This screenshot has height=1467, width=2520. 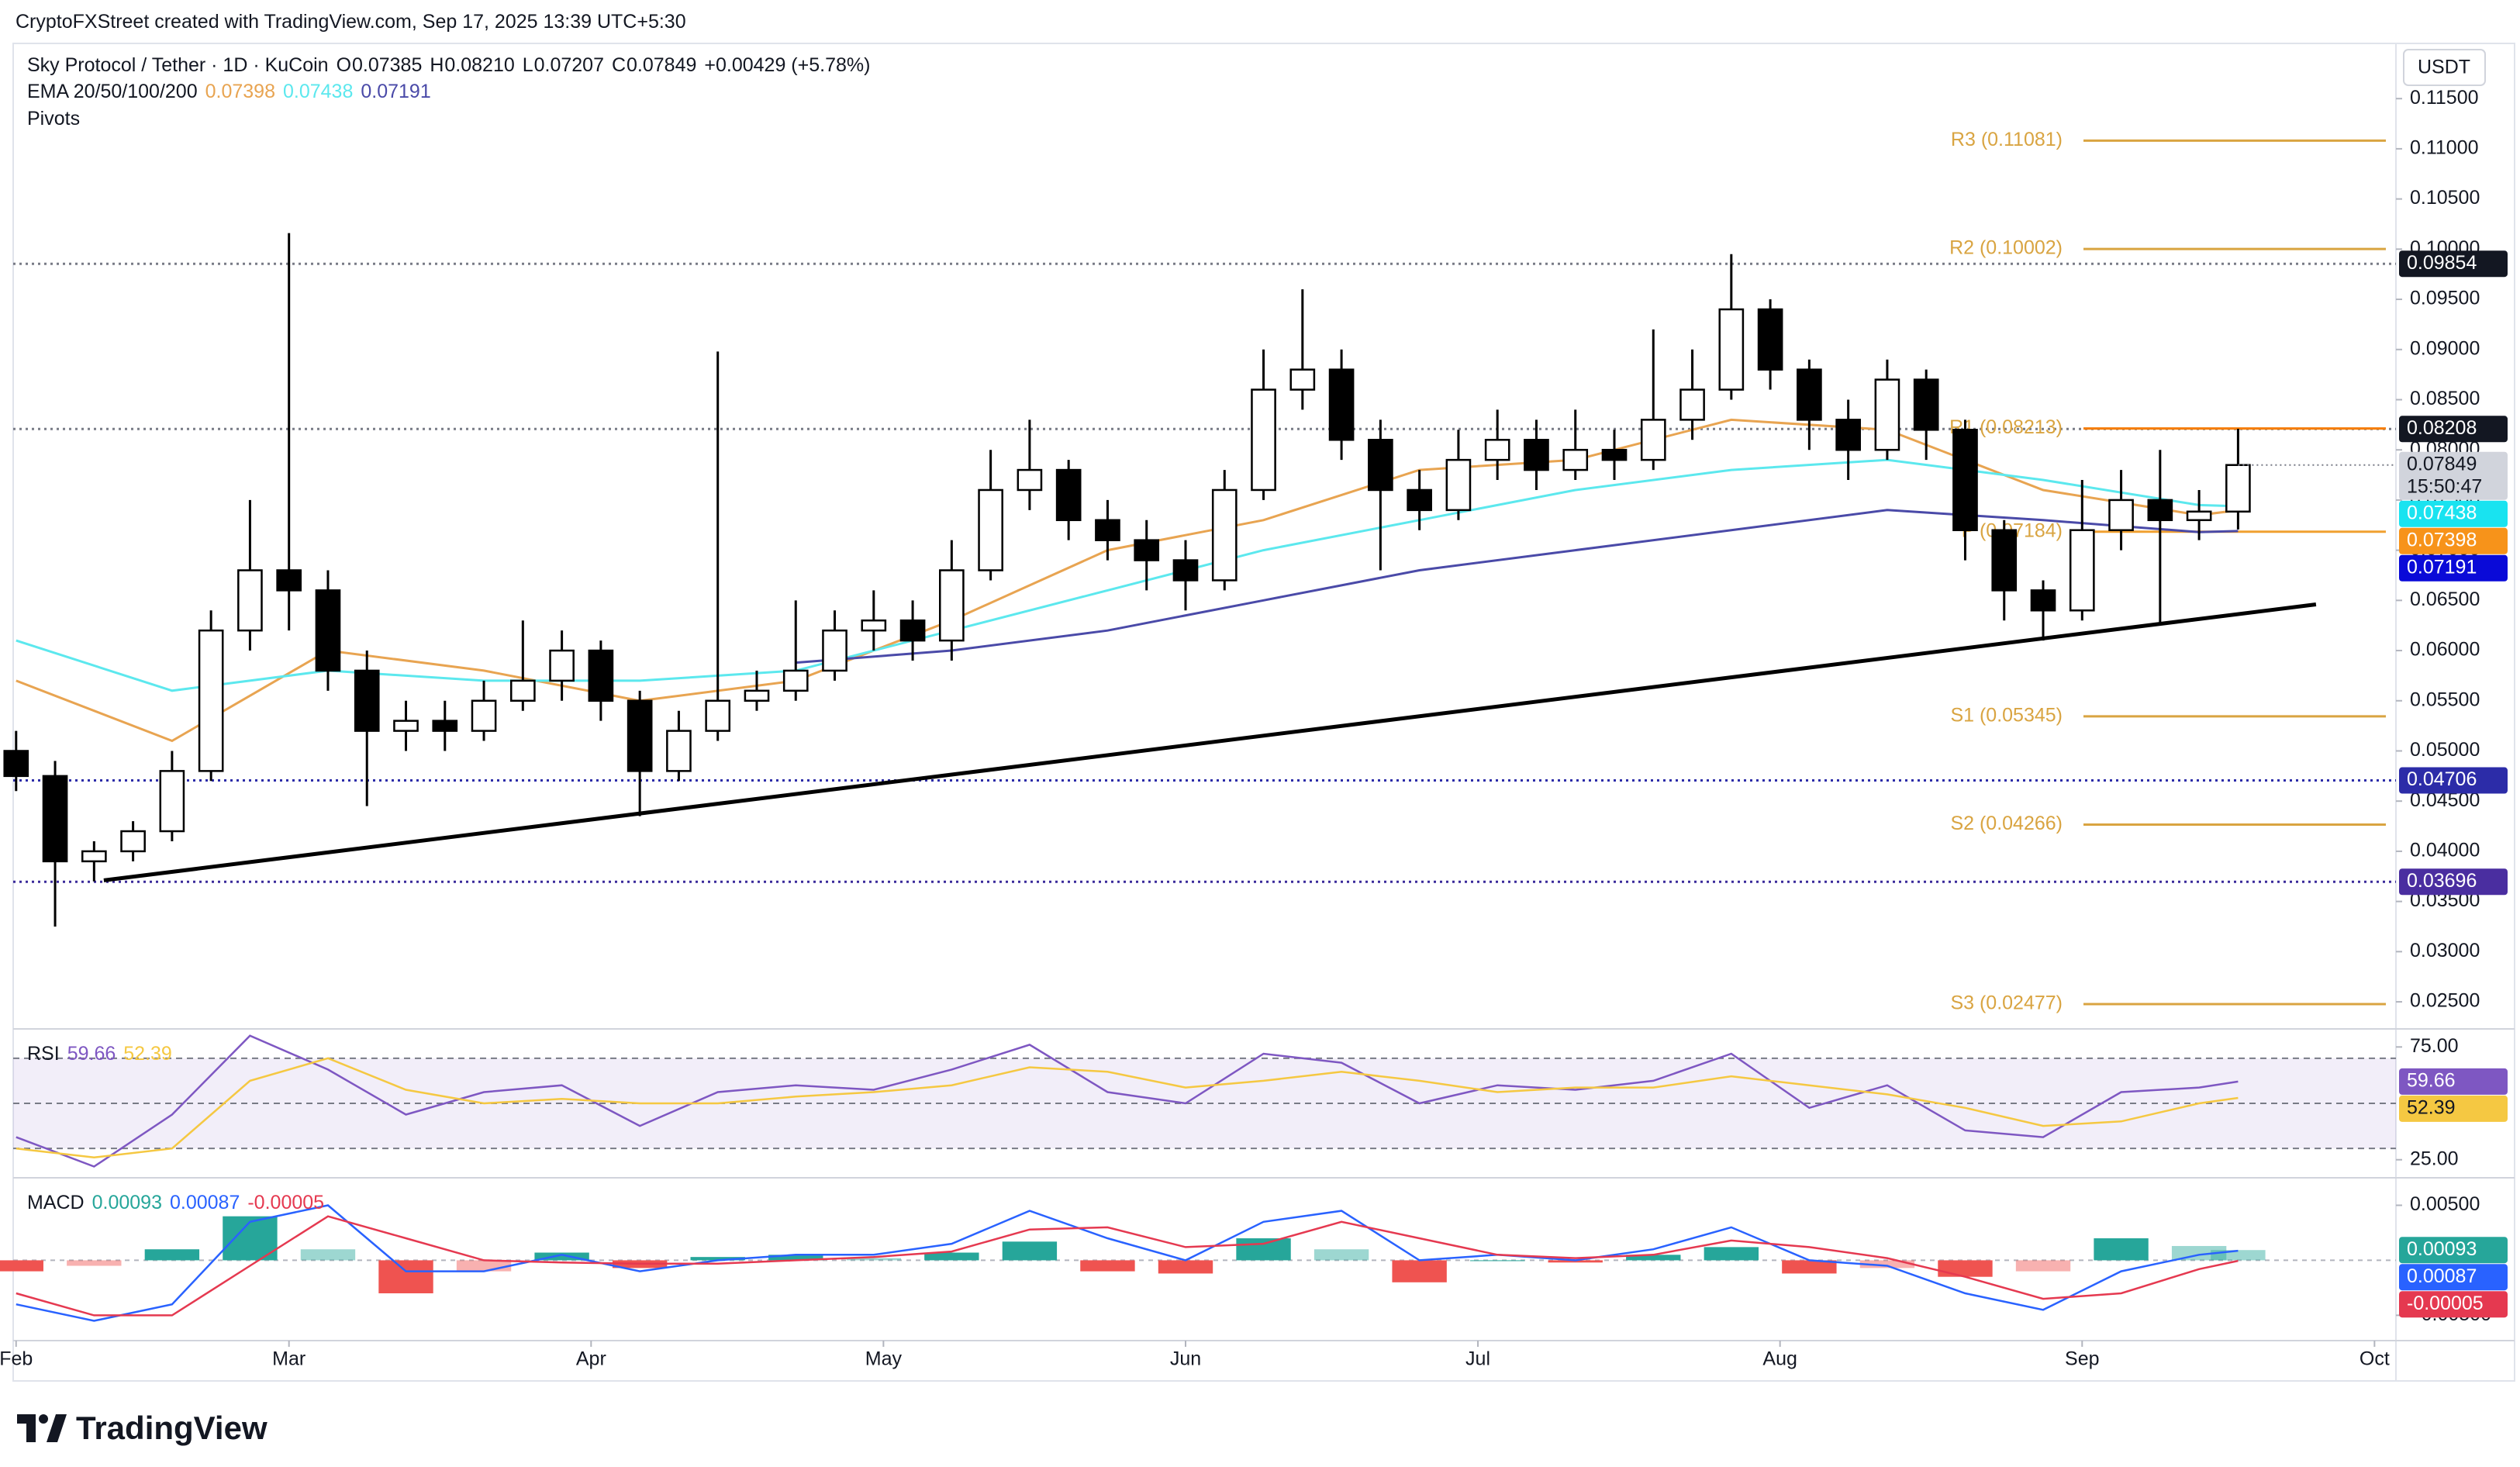 I want to click on pivots-legend: Pivots, so click(x=53, y=119).